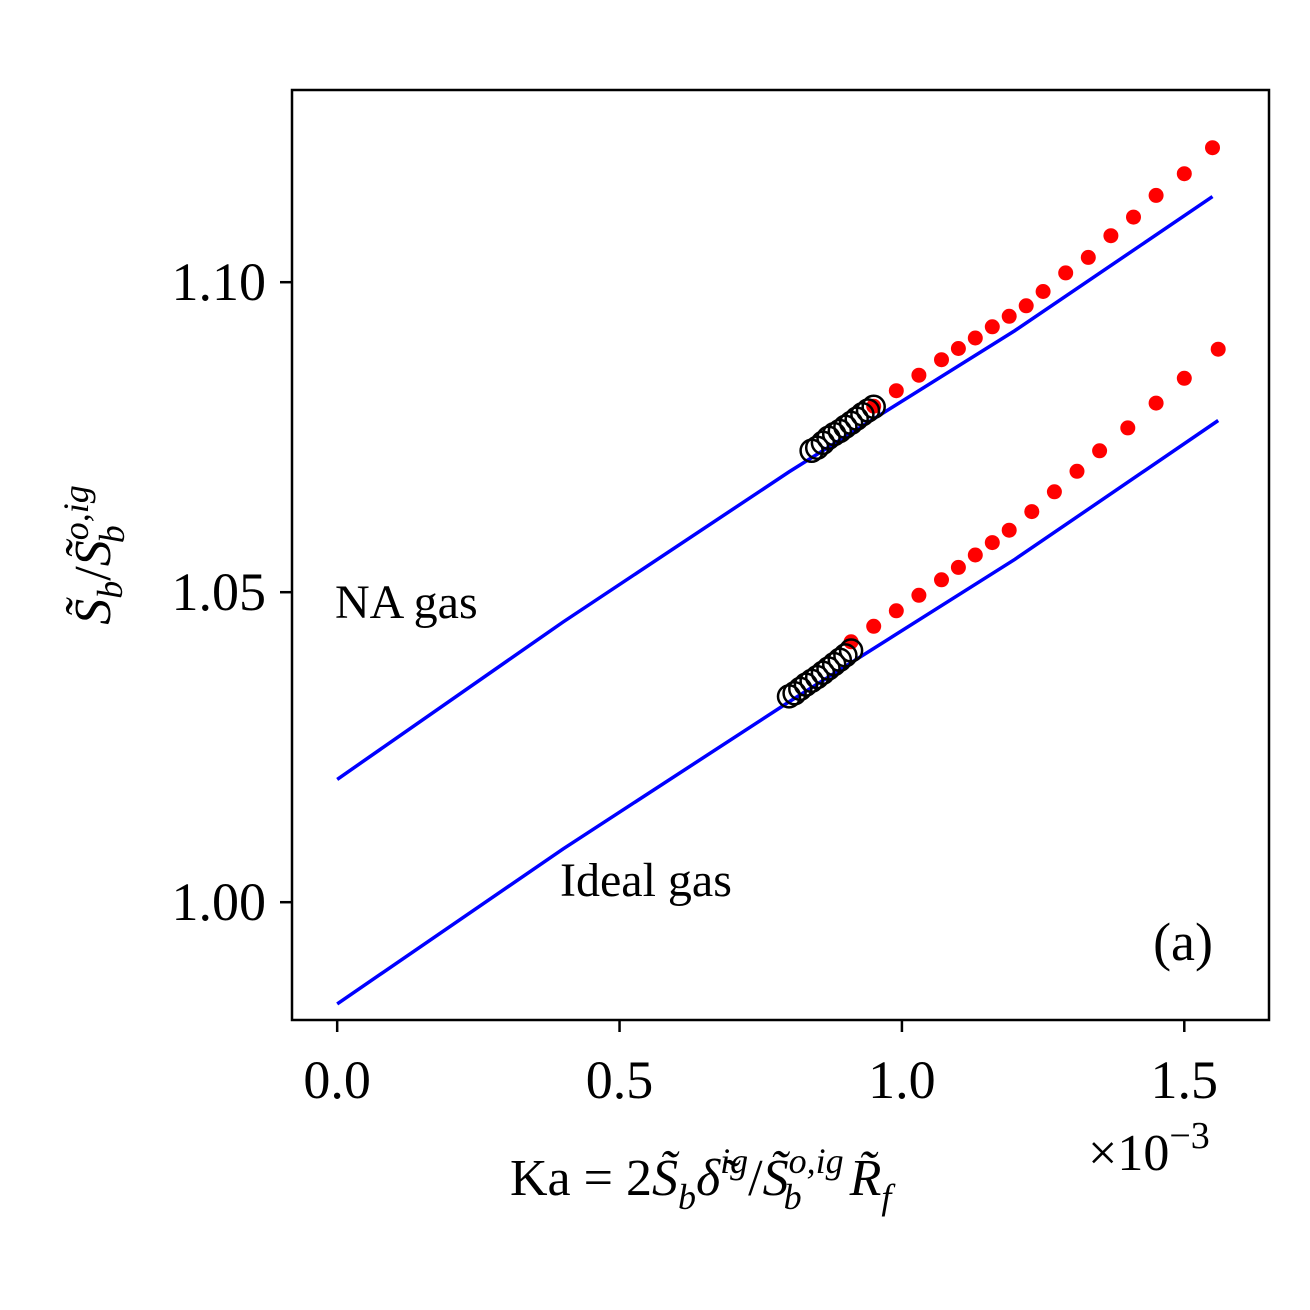  I want to click on x-tick-label: 0.5, so click(620, 1080).